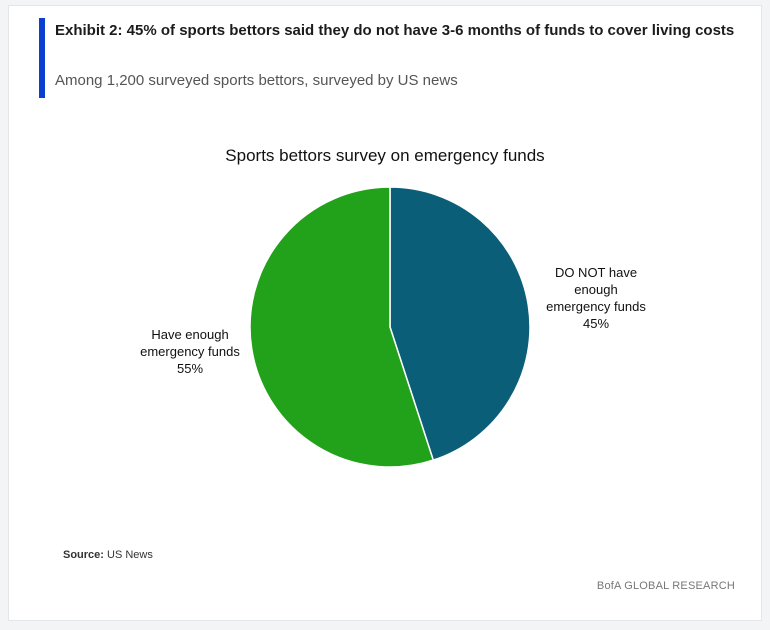  I want to click on chart-title: Sports bettors survey on emergency funds, so click(385, 155).